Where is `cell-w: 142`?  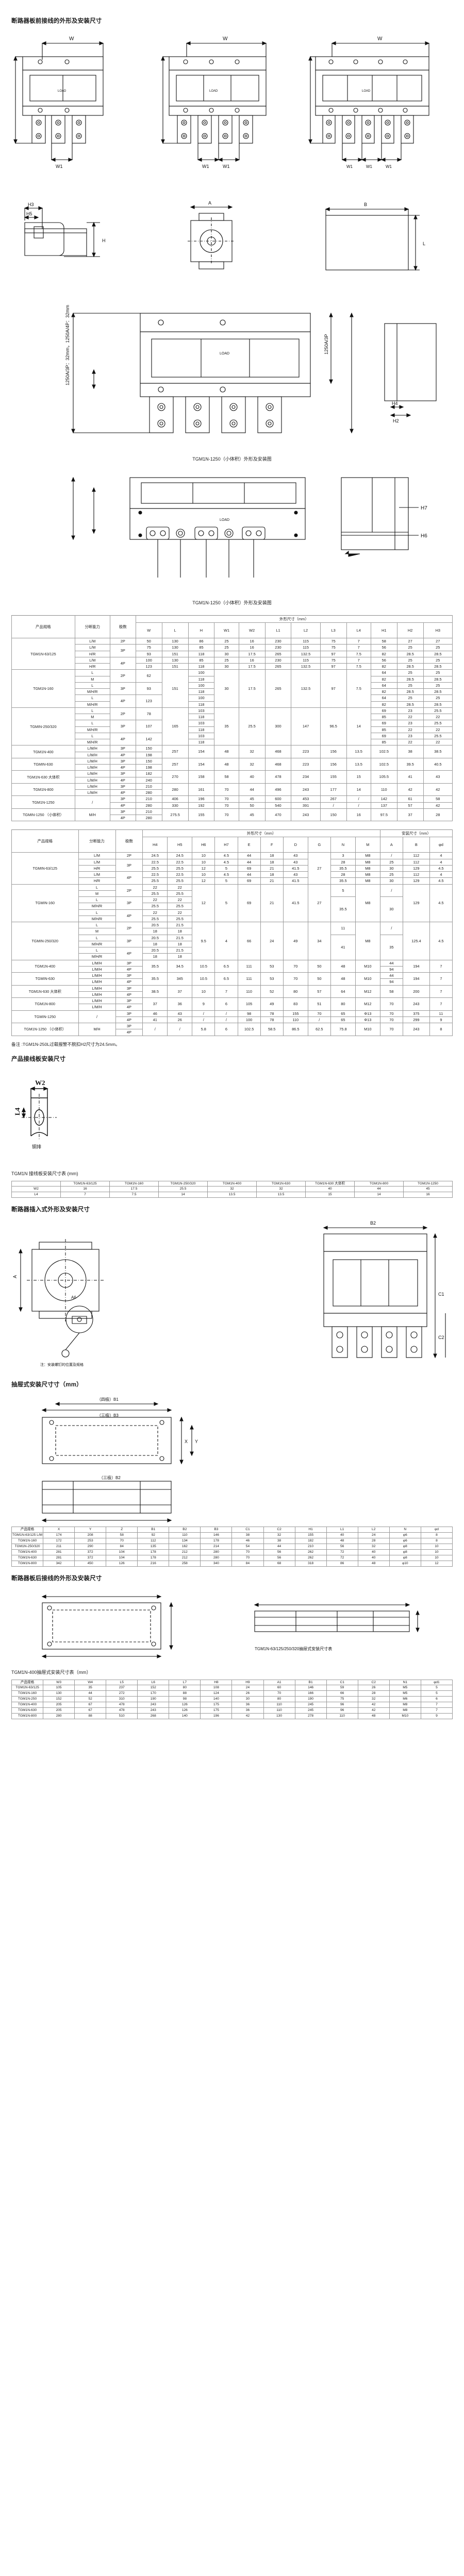 cell-w: 142 is located at coordinates (148, 739).